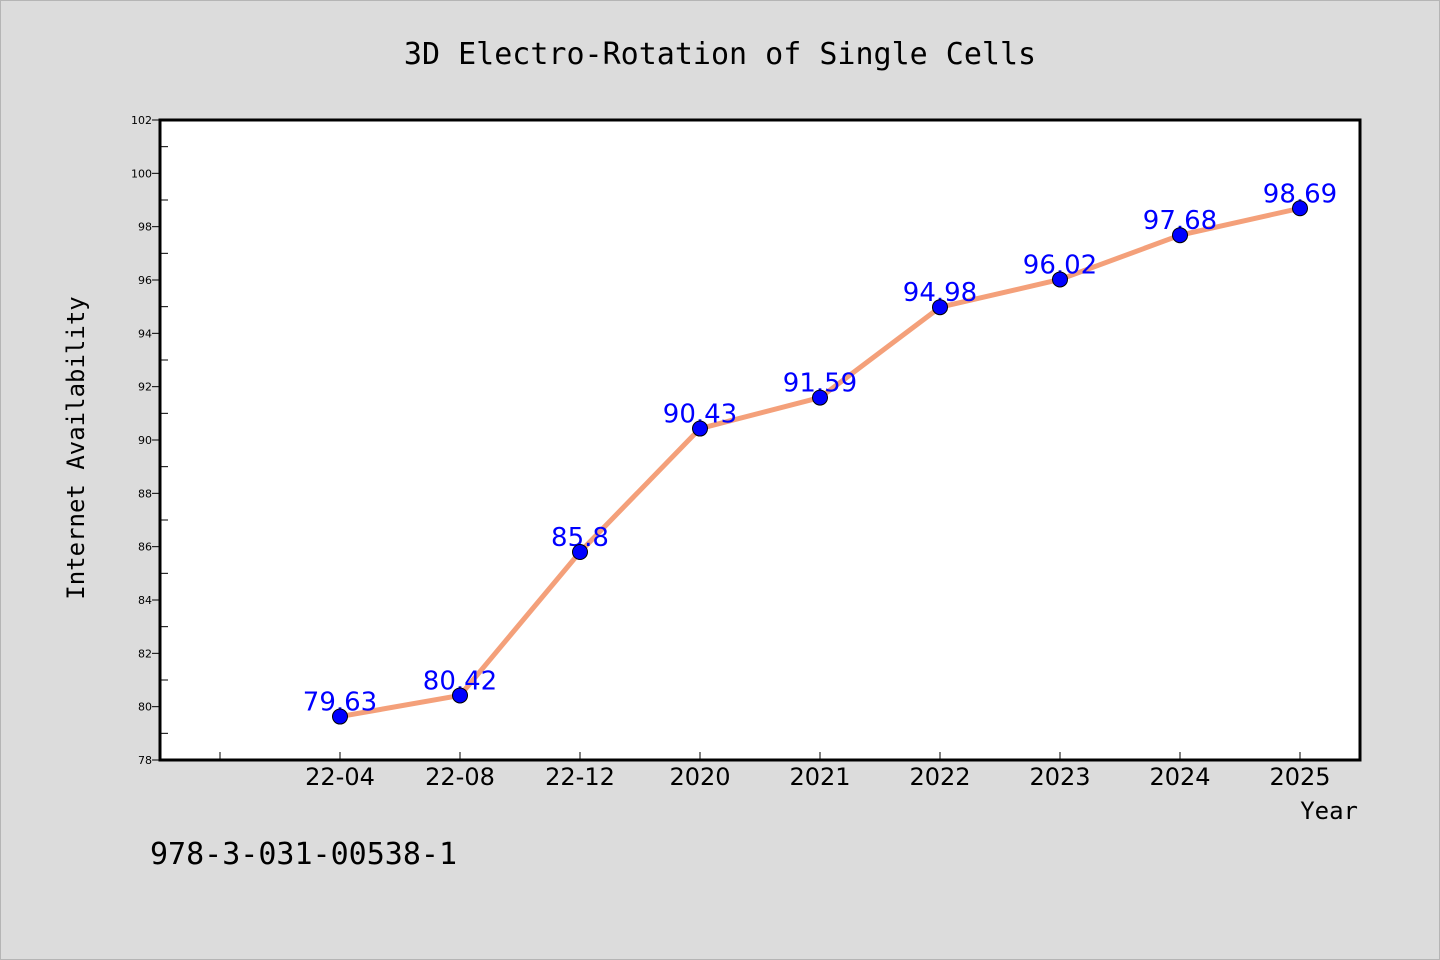  What do you see at coordinates (145, 493) in the screenshot?
I see `y-tick-label: 88` at bounding box center [145, 493].